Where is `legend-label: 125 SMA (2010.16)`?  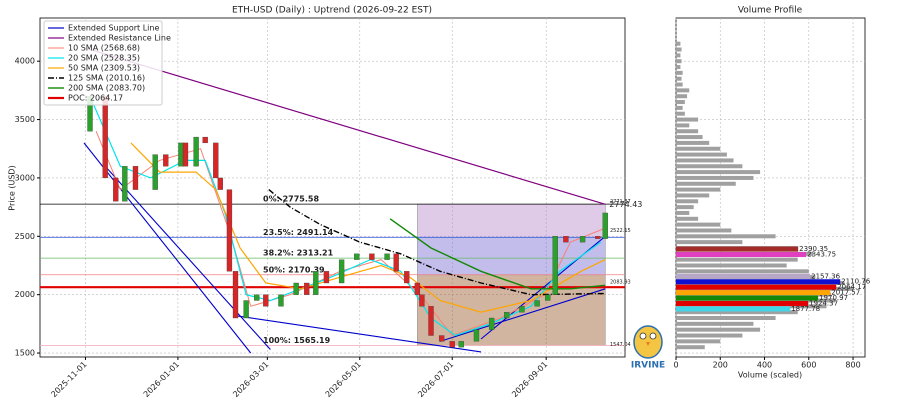
legend-label: 125 SMA (2010.16) is located at coordinates (106, 78).